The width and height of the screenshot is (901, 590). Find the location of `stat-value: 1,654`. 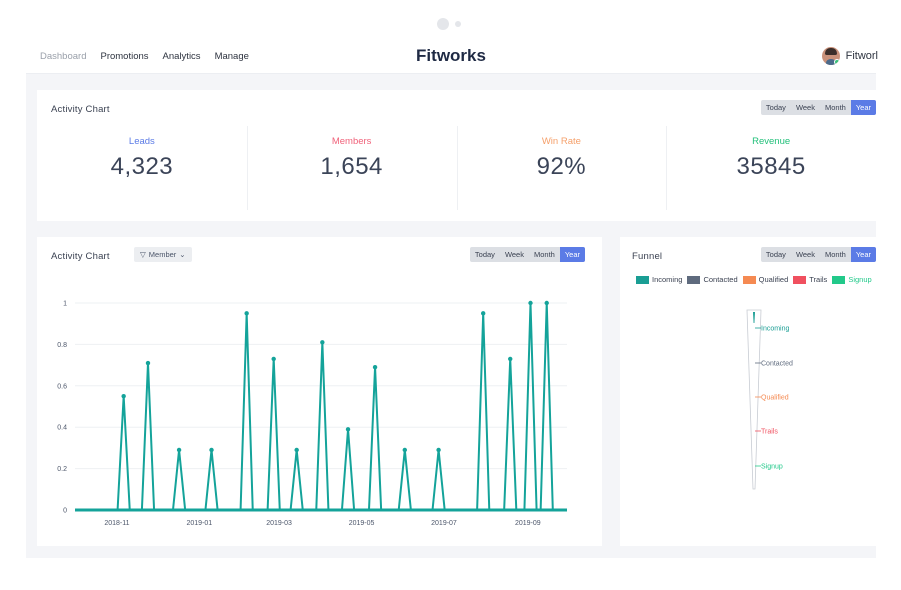

stat-value: 1,654 is located at coordinates (351, 166).